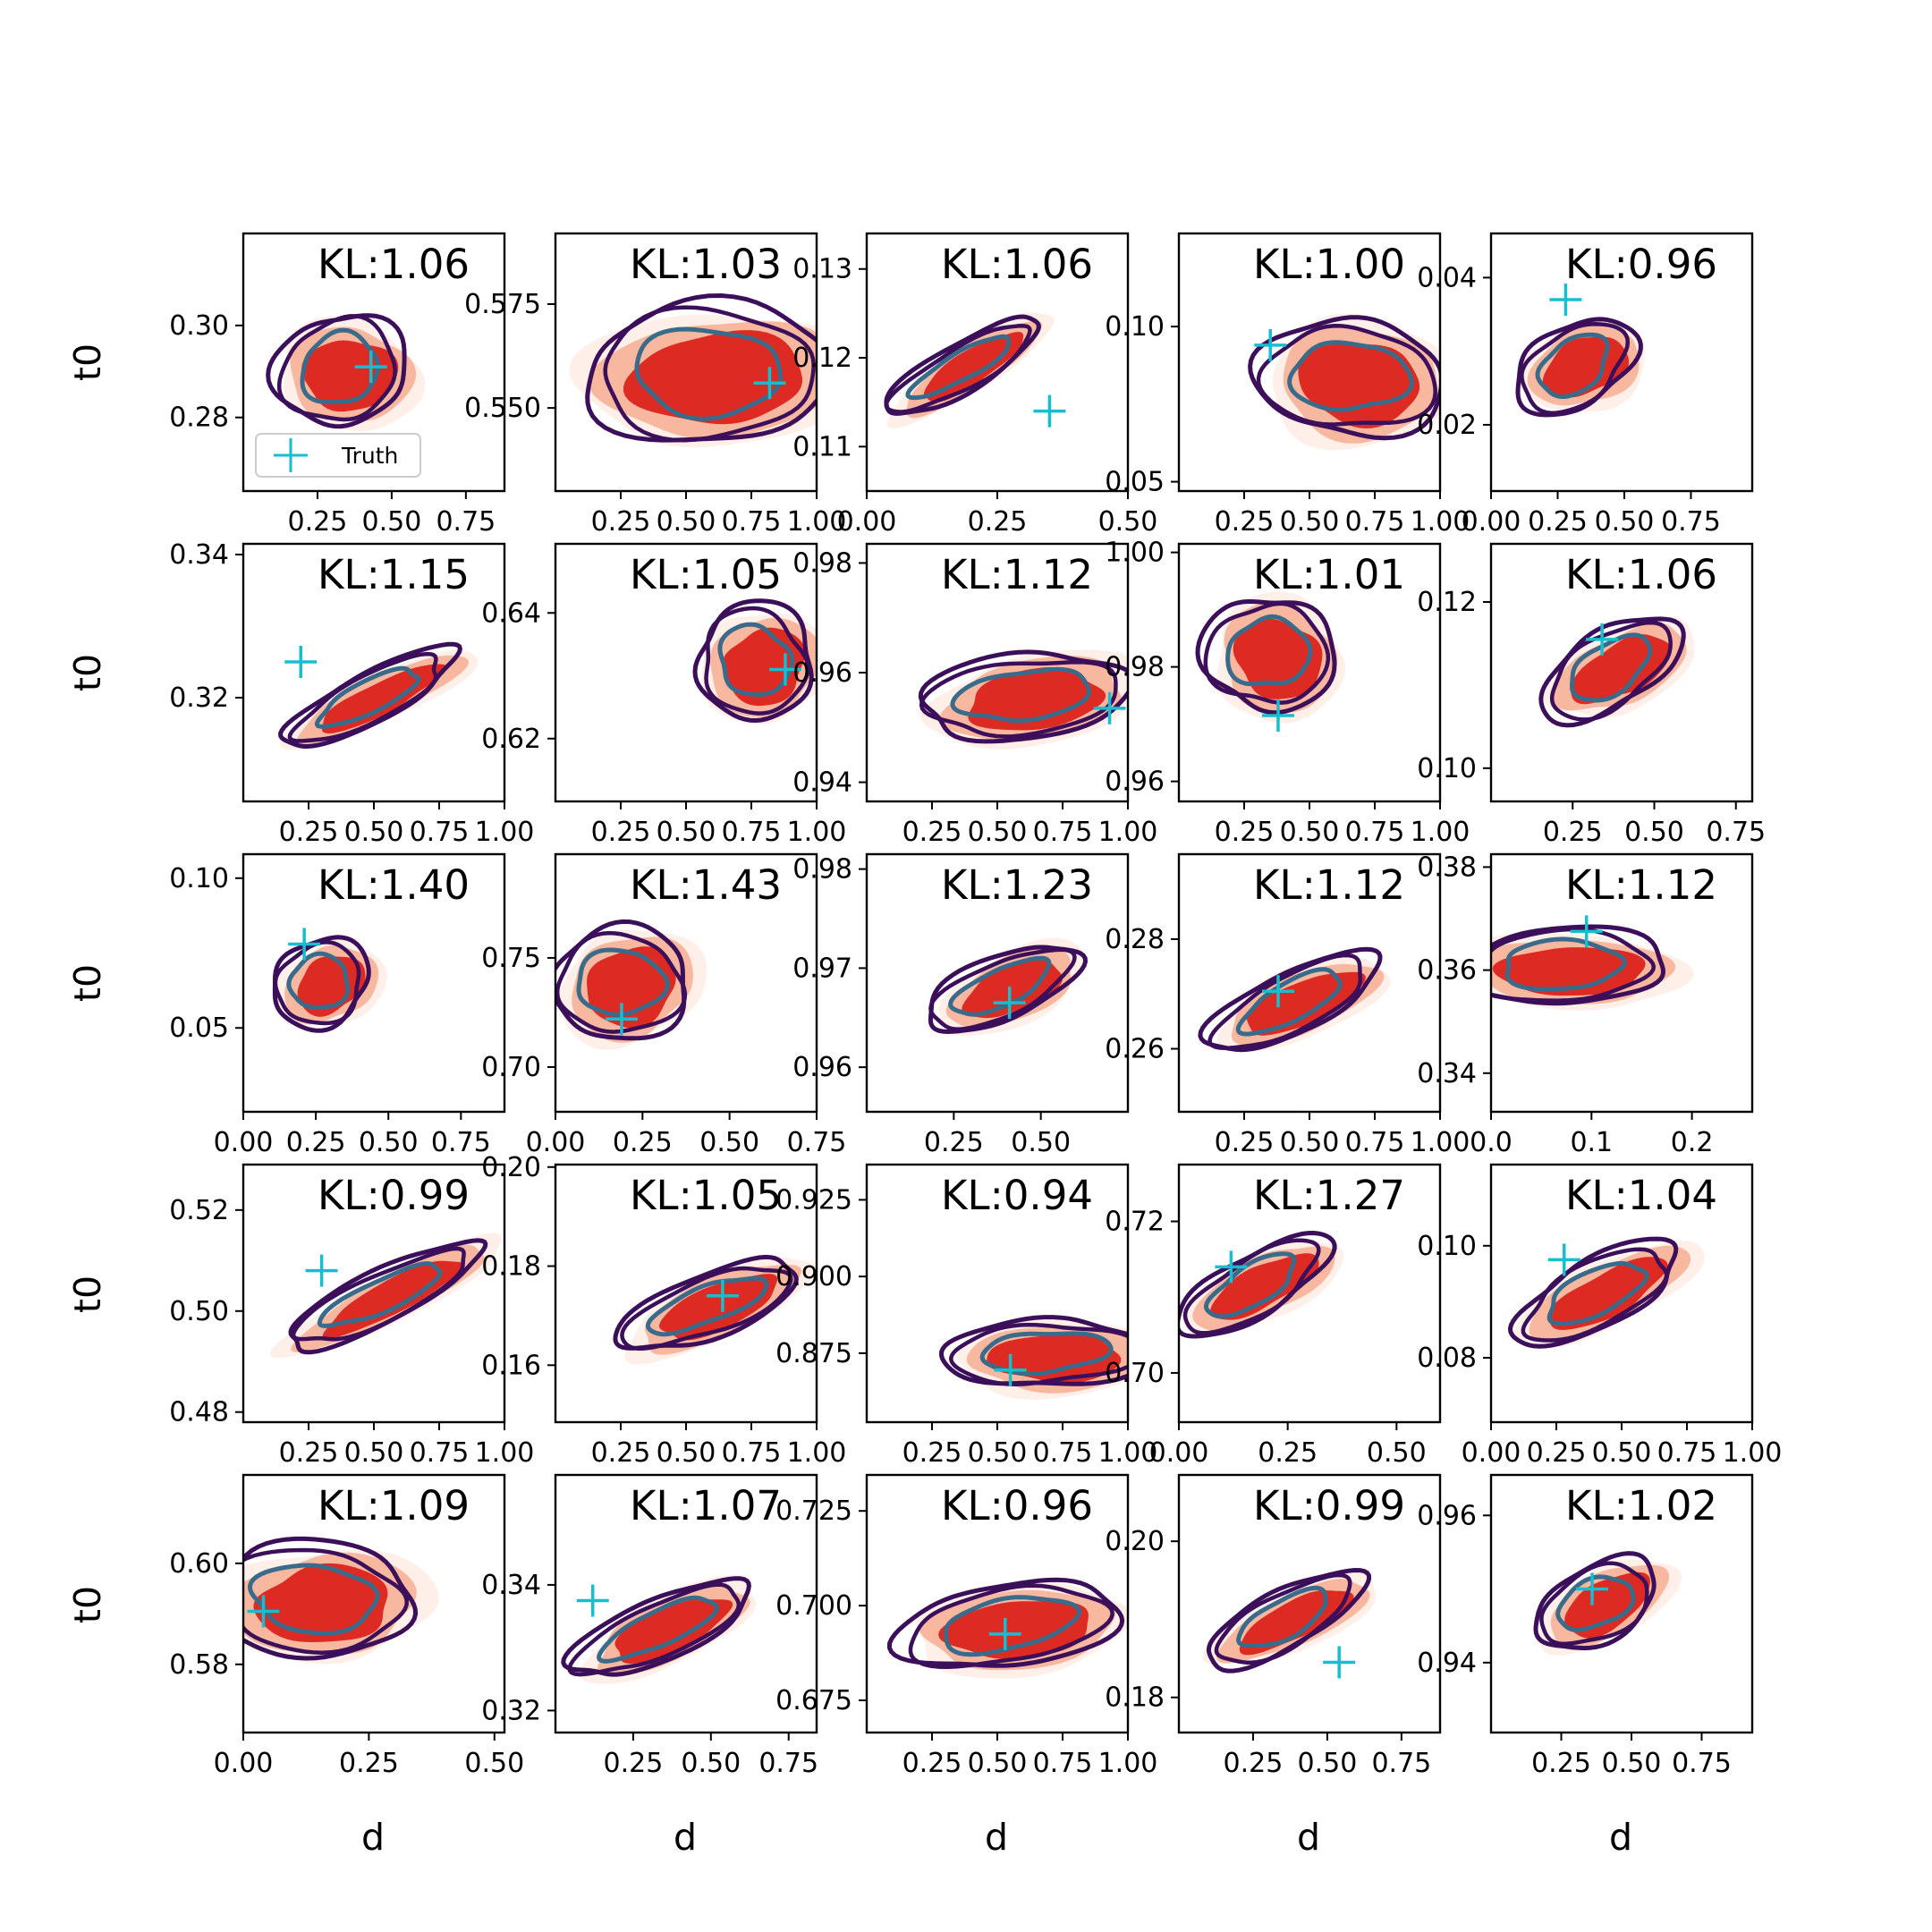 Image resolution: width=1932 pixels, height=1932 pixels. I want to click on kl-label: KL:1.09, so click(394, 1506).